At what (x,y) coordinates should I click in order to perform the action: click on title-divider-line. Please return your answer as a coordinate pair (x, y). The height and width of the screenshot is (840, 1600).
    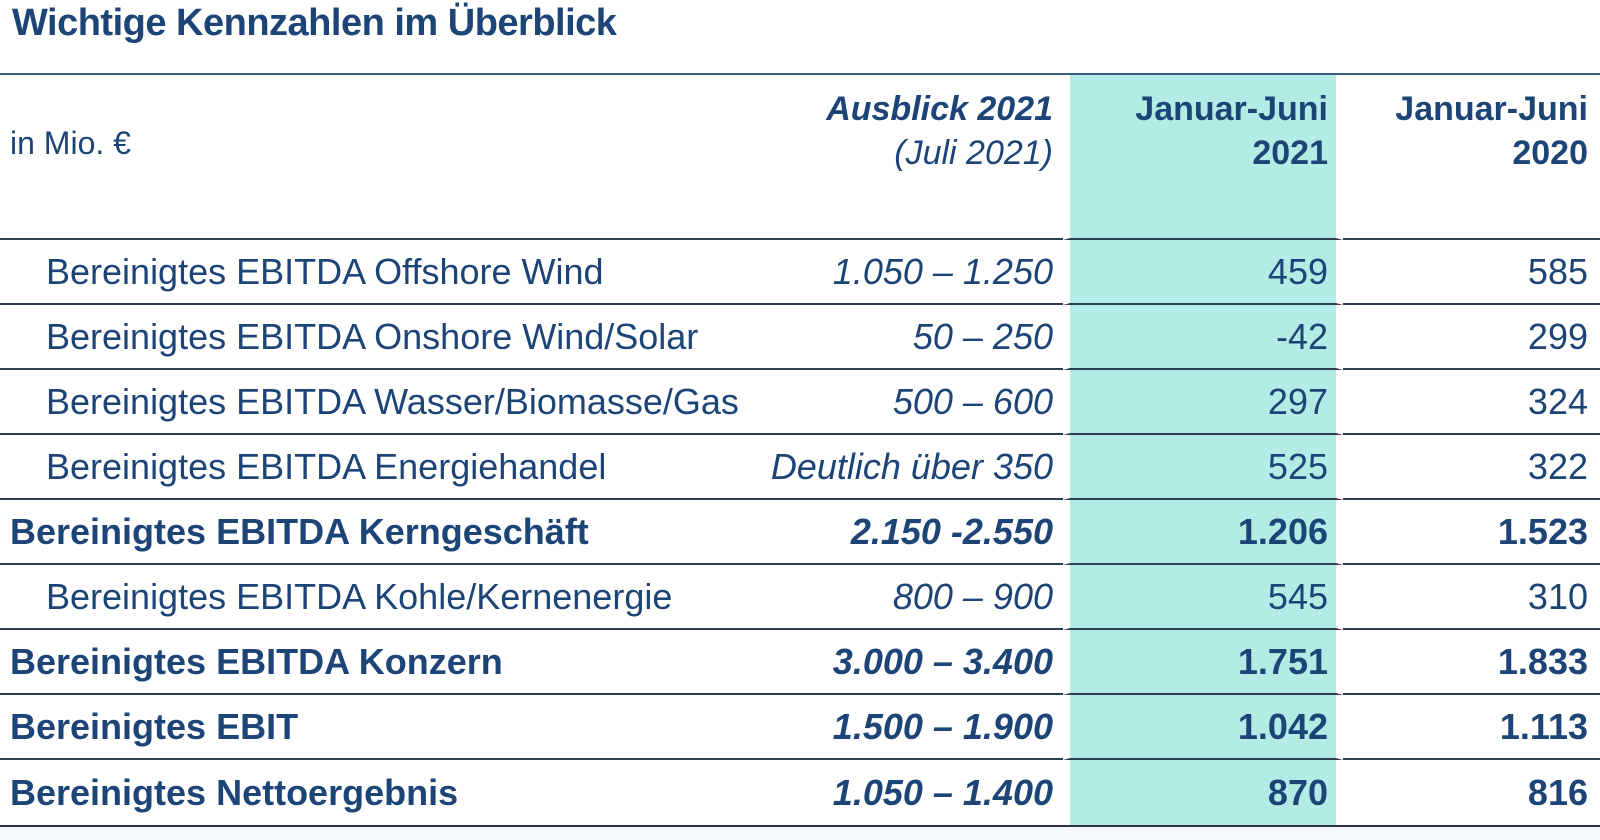
    Looking at the image, I should click on (800, 74).